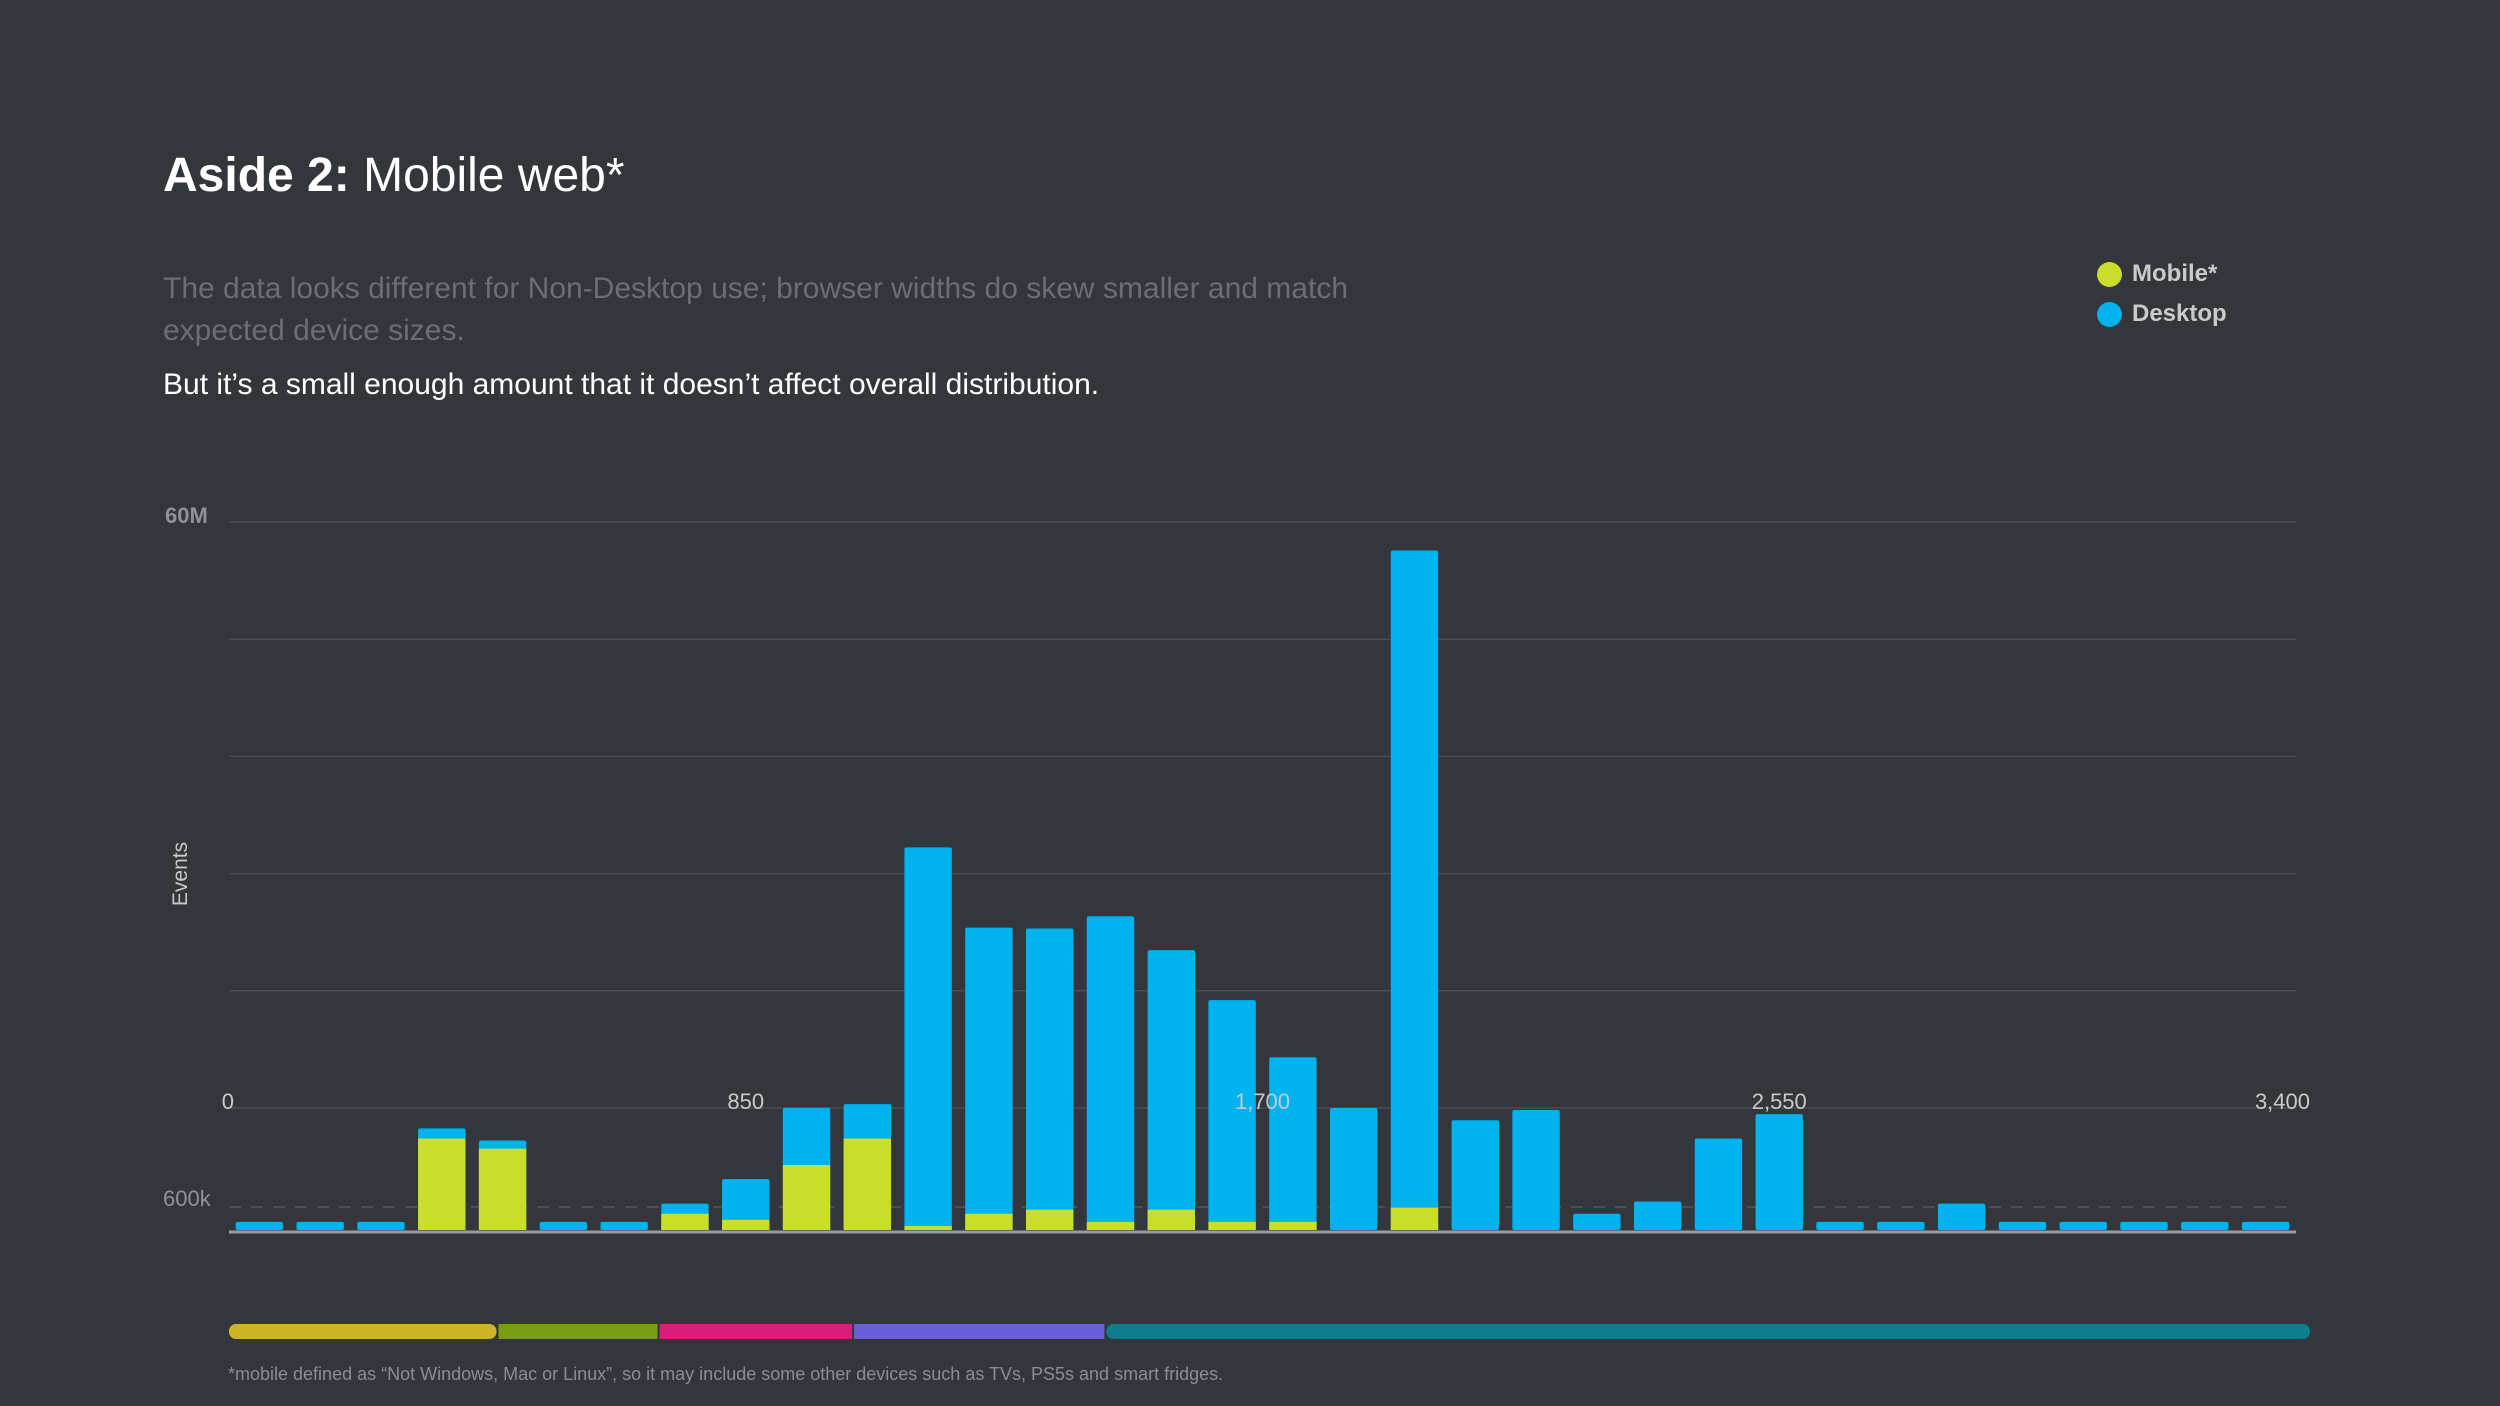  I want to click on x-tick-label: 1,700, so click(1262, 1101).